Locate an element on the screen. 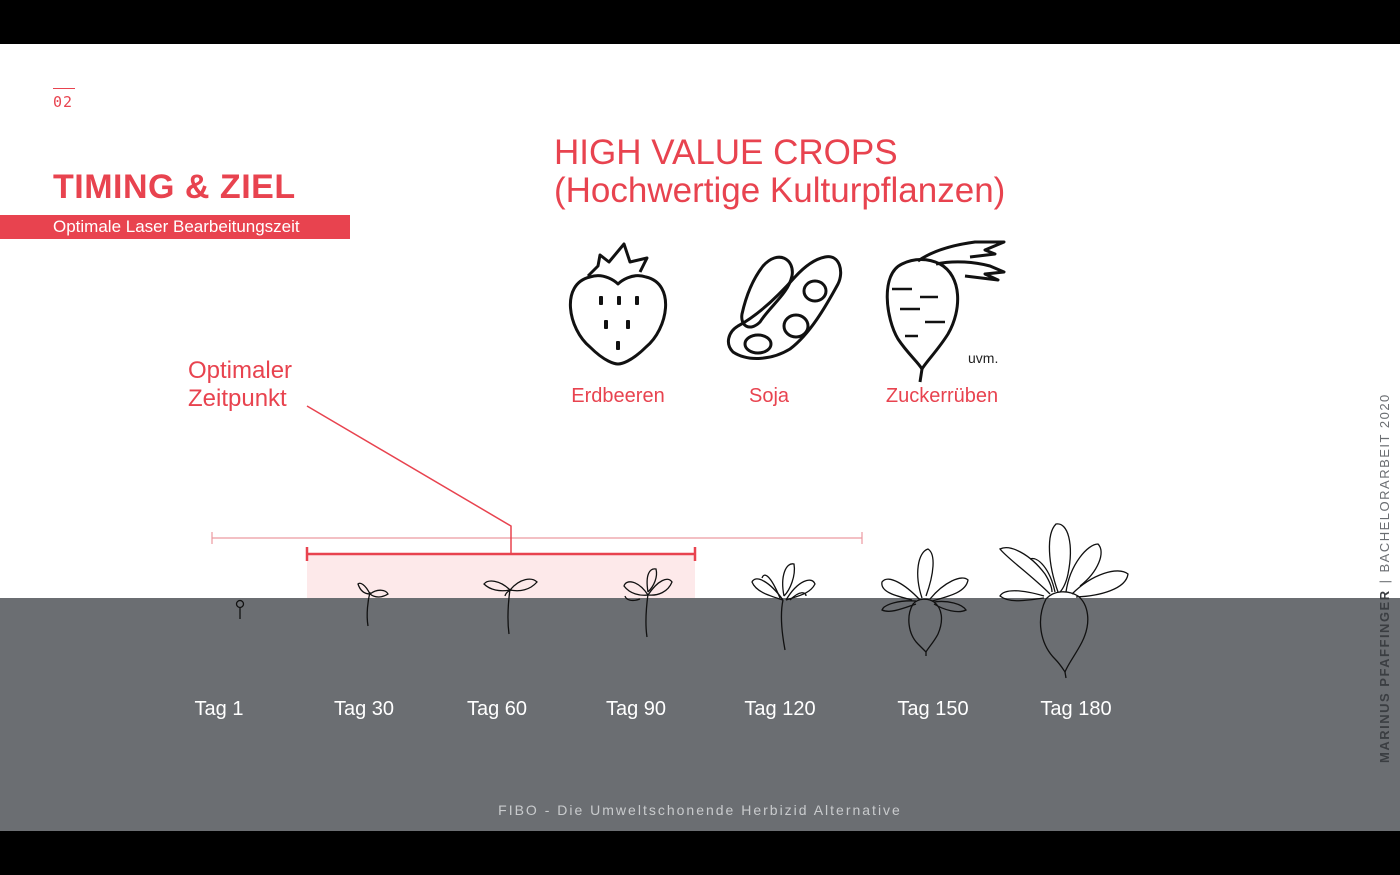  day-label-1: Tag 1 is located at coordinates (219, 709).